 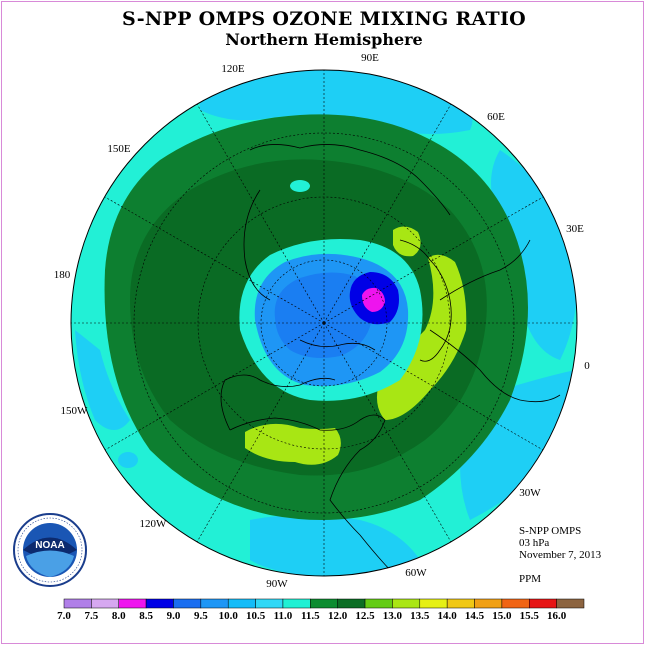 What do you see at coordinates (560, 555) in the screenshot?
I see `info-date: November 7, 2013` at bounding box center [560, 555].